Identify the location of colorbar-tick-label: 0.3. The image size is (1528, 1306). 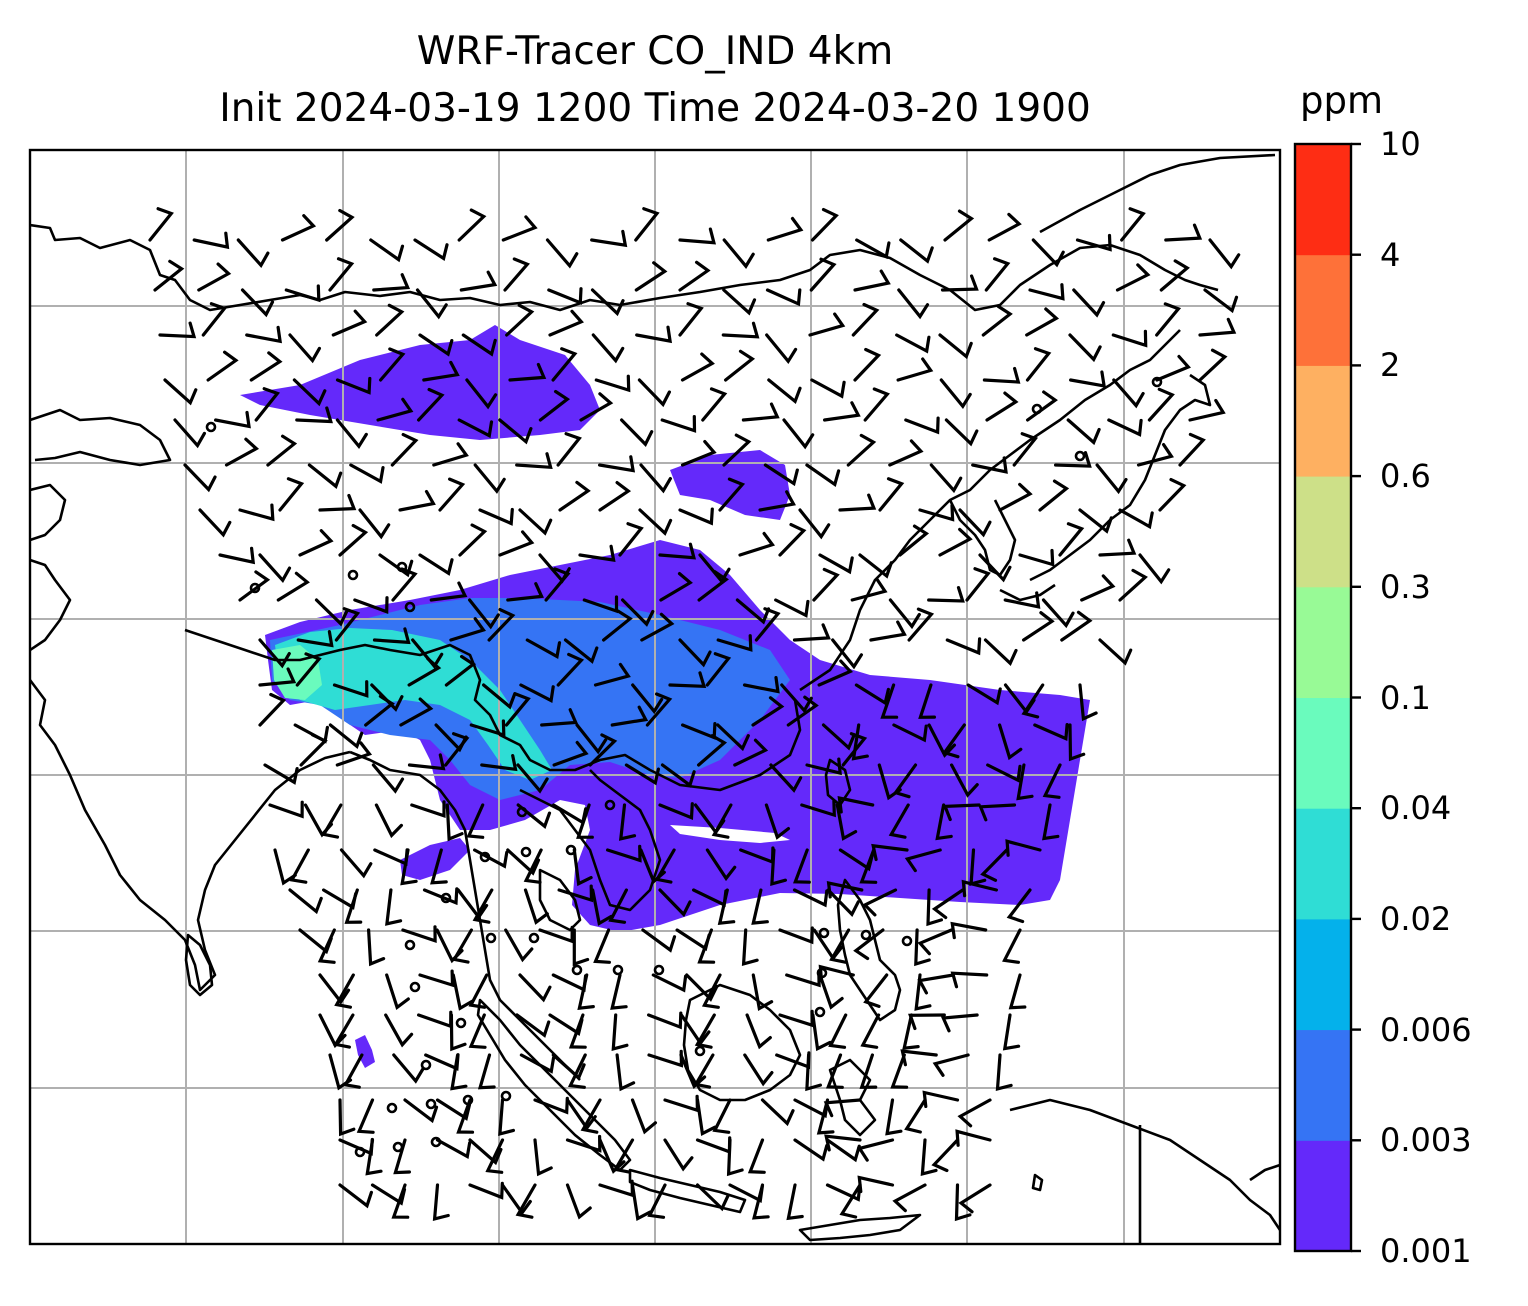
(1405, 586).